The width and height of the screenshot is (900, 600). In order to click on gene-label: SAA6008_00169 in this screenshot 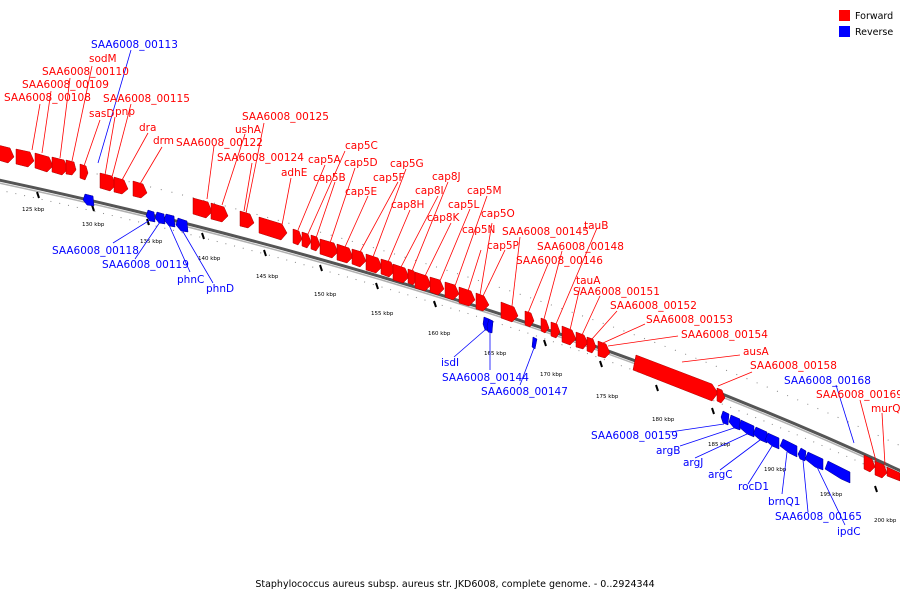, I will do `click(858, 395)`.